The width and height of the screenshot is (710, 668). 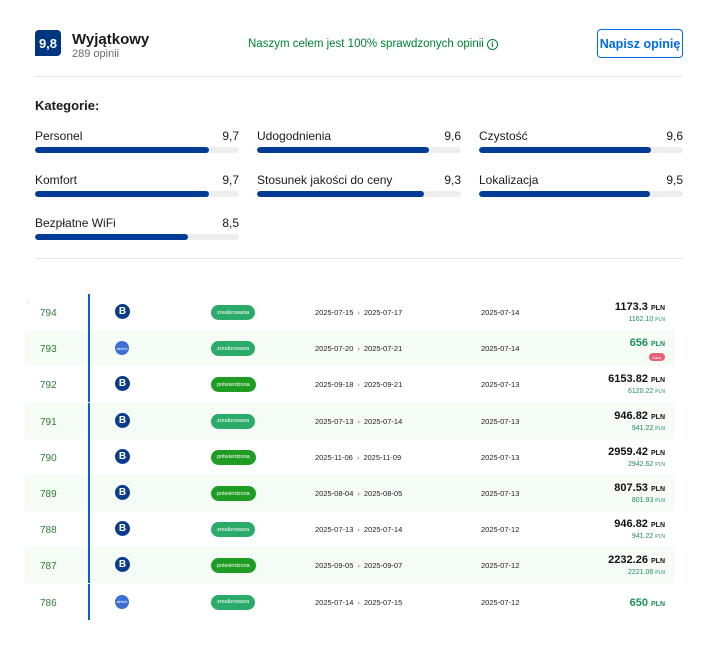 What do you see at coordinates (294, 136) in the screenshot?
I see `category-name: Udogodnienia` at bounding box center [294, 136].